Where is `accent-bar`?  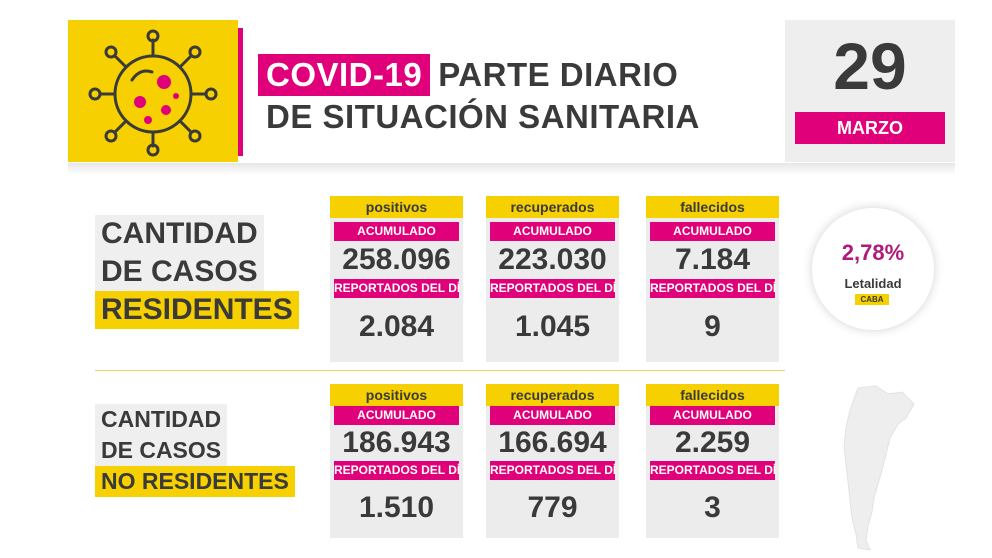
accent-bar is located at coordinates (240, 92).